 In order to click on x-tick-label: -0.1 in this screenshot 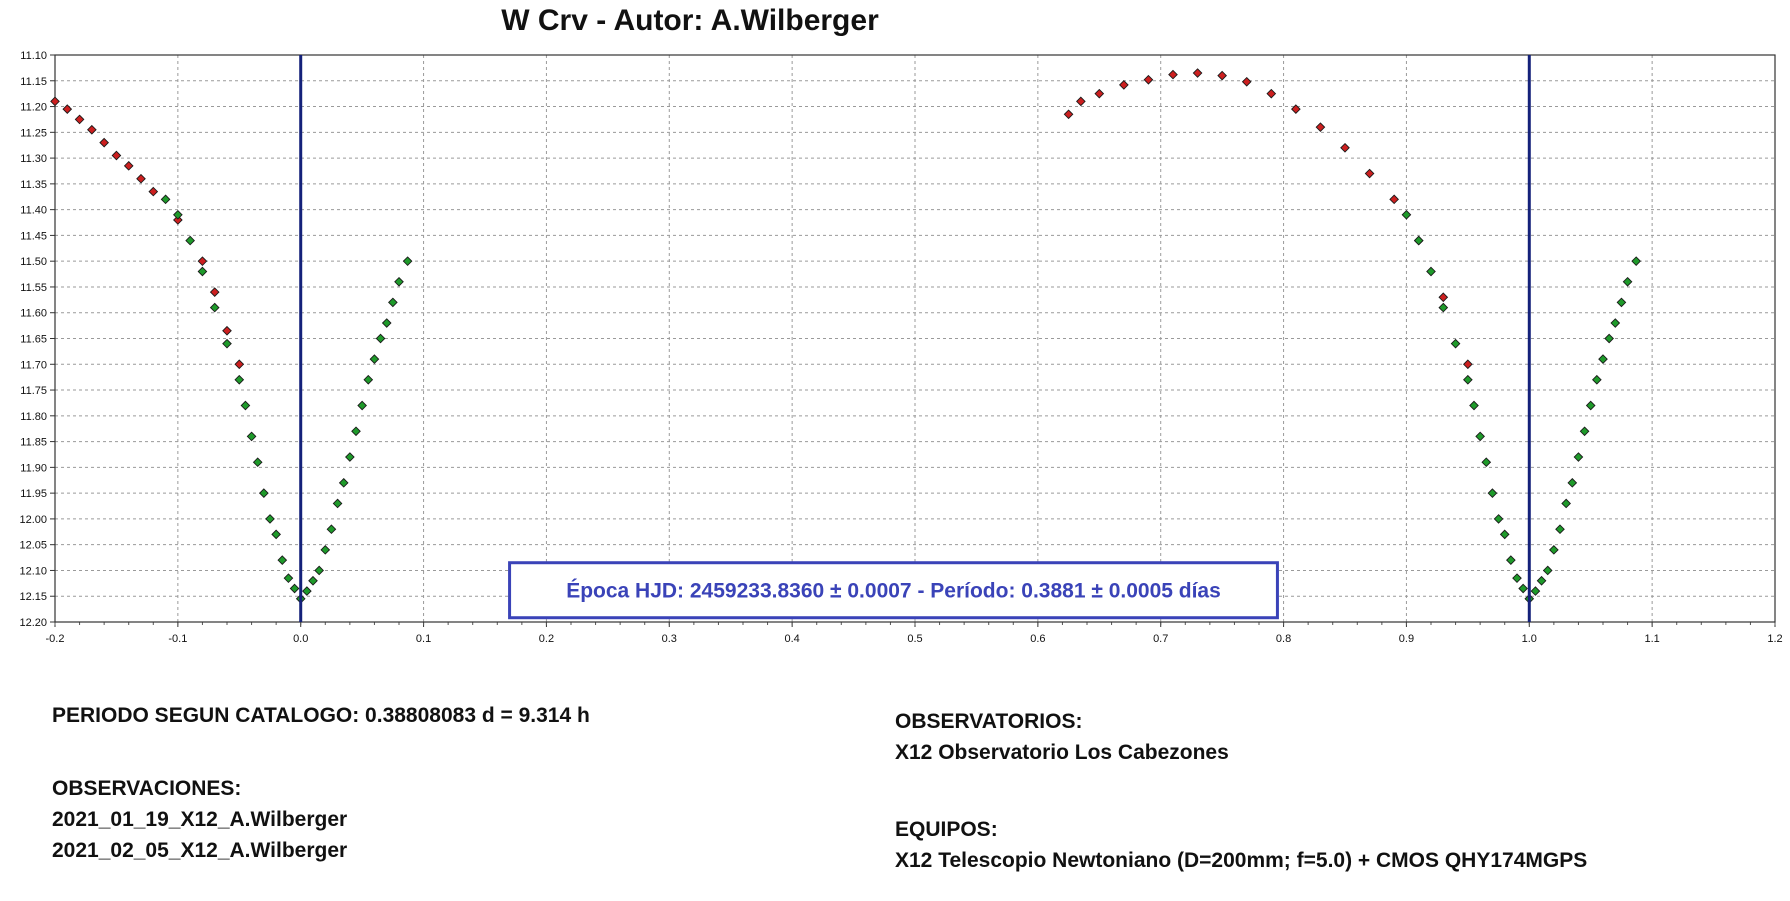, I will do `click(177, 639)`.